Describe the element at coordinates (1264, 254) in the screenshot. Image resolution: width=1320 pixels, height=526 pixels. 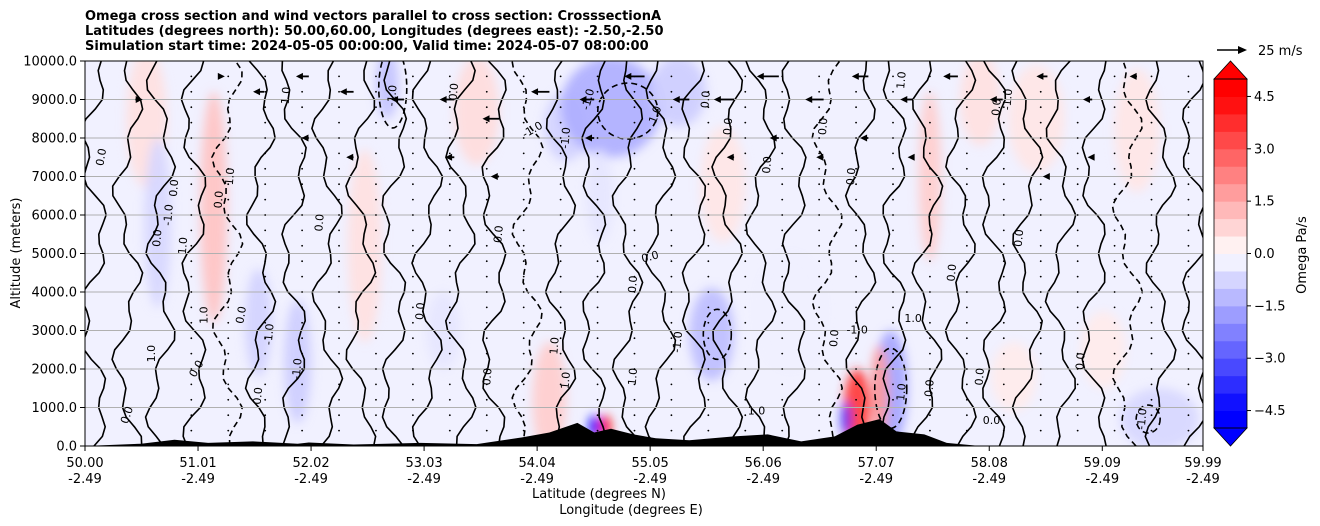
I see `colorbar-tick-label: 0.0` at that location.